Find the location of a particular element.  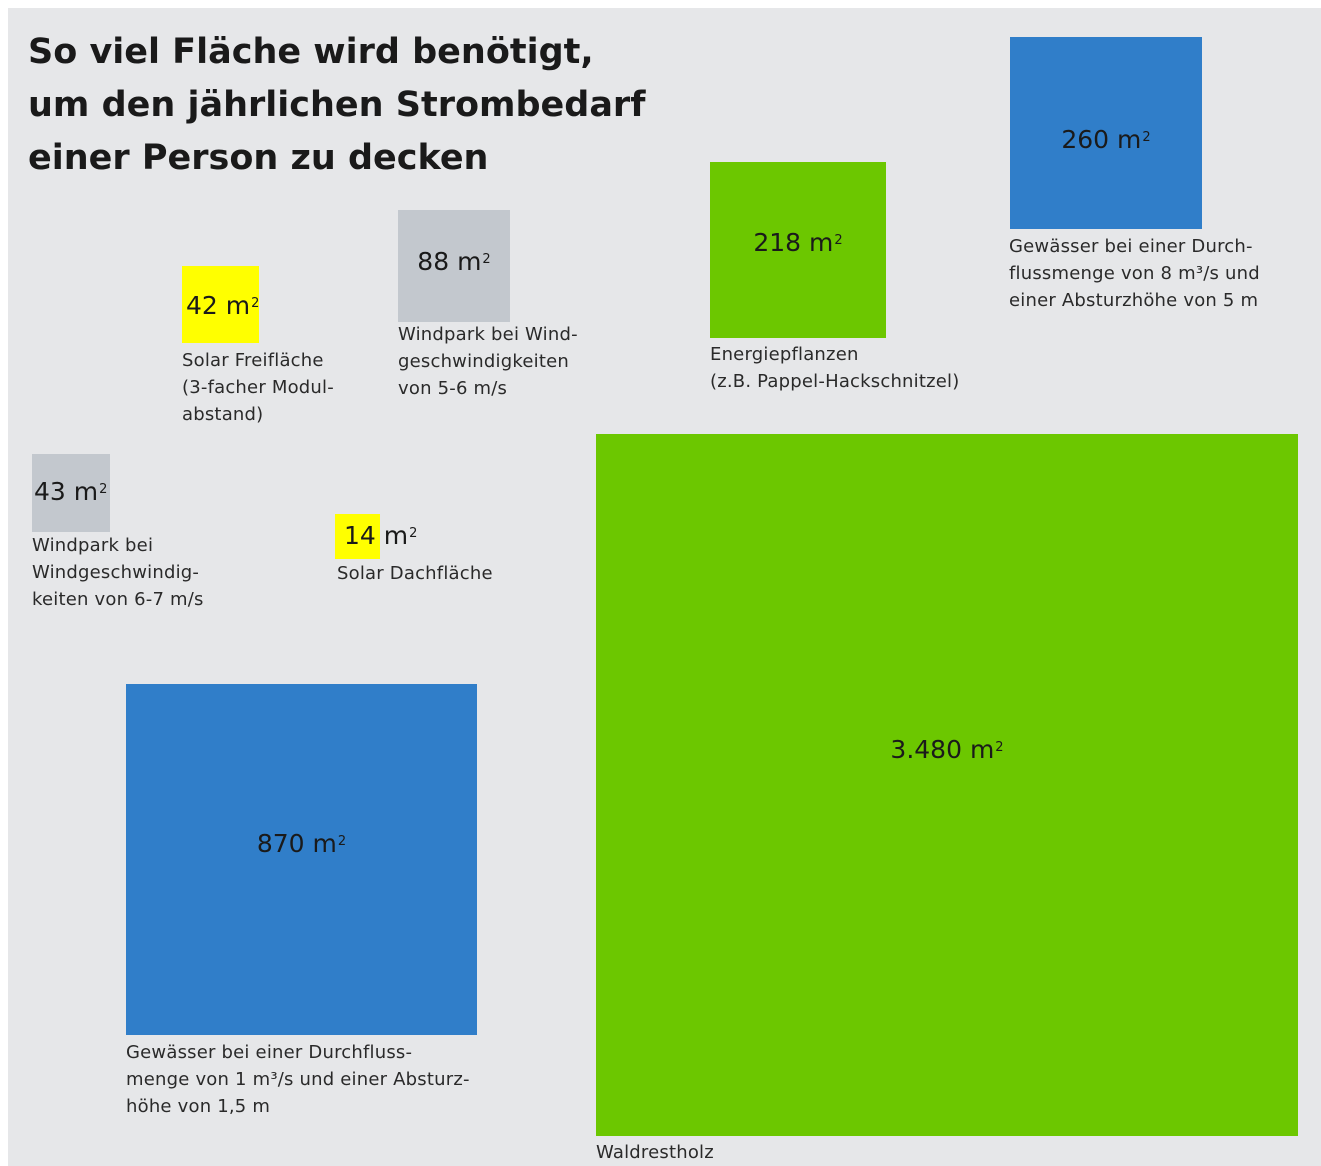

value-label-260: 260 m2 is located at coordinates (1105, 140).